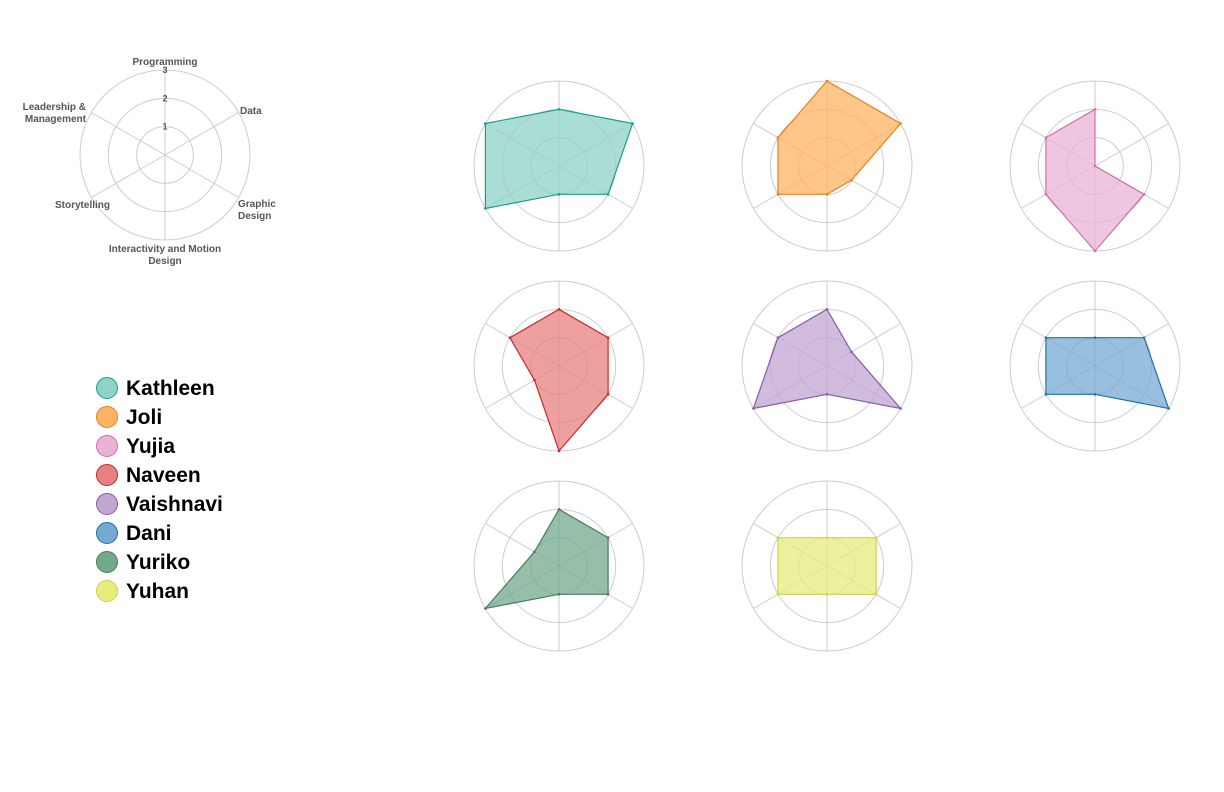 This screenshot has height=792, width=1224. I want to click on legend-item: Yuriko, so click(143, 562).